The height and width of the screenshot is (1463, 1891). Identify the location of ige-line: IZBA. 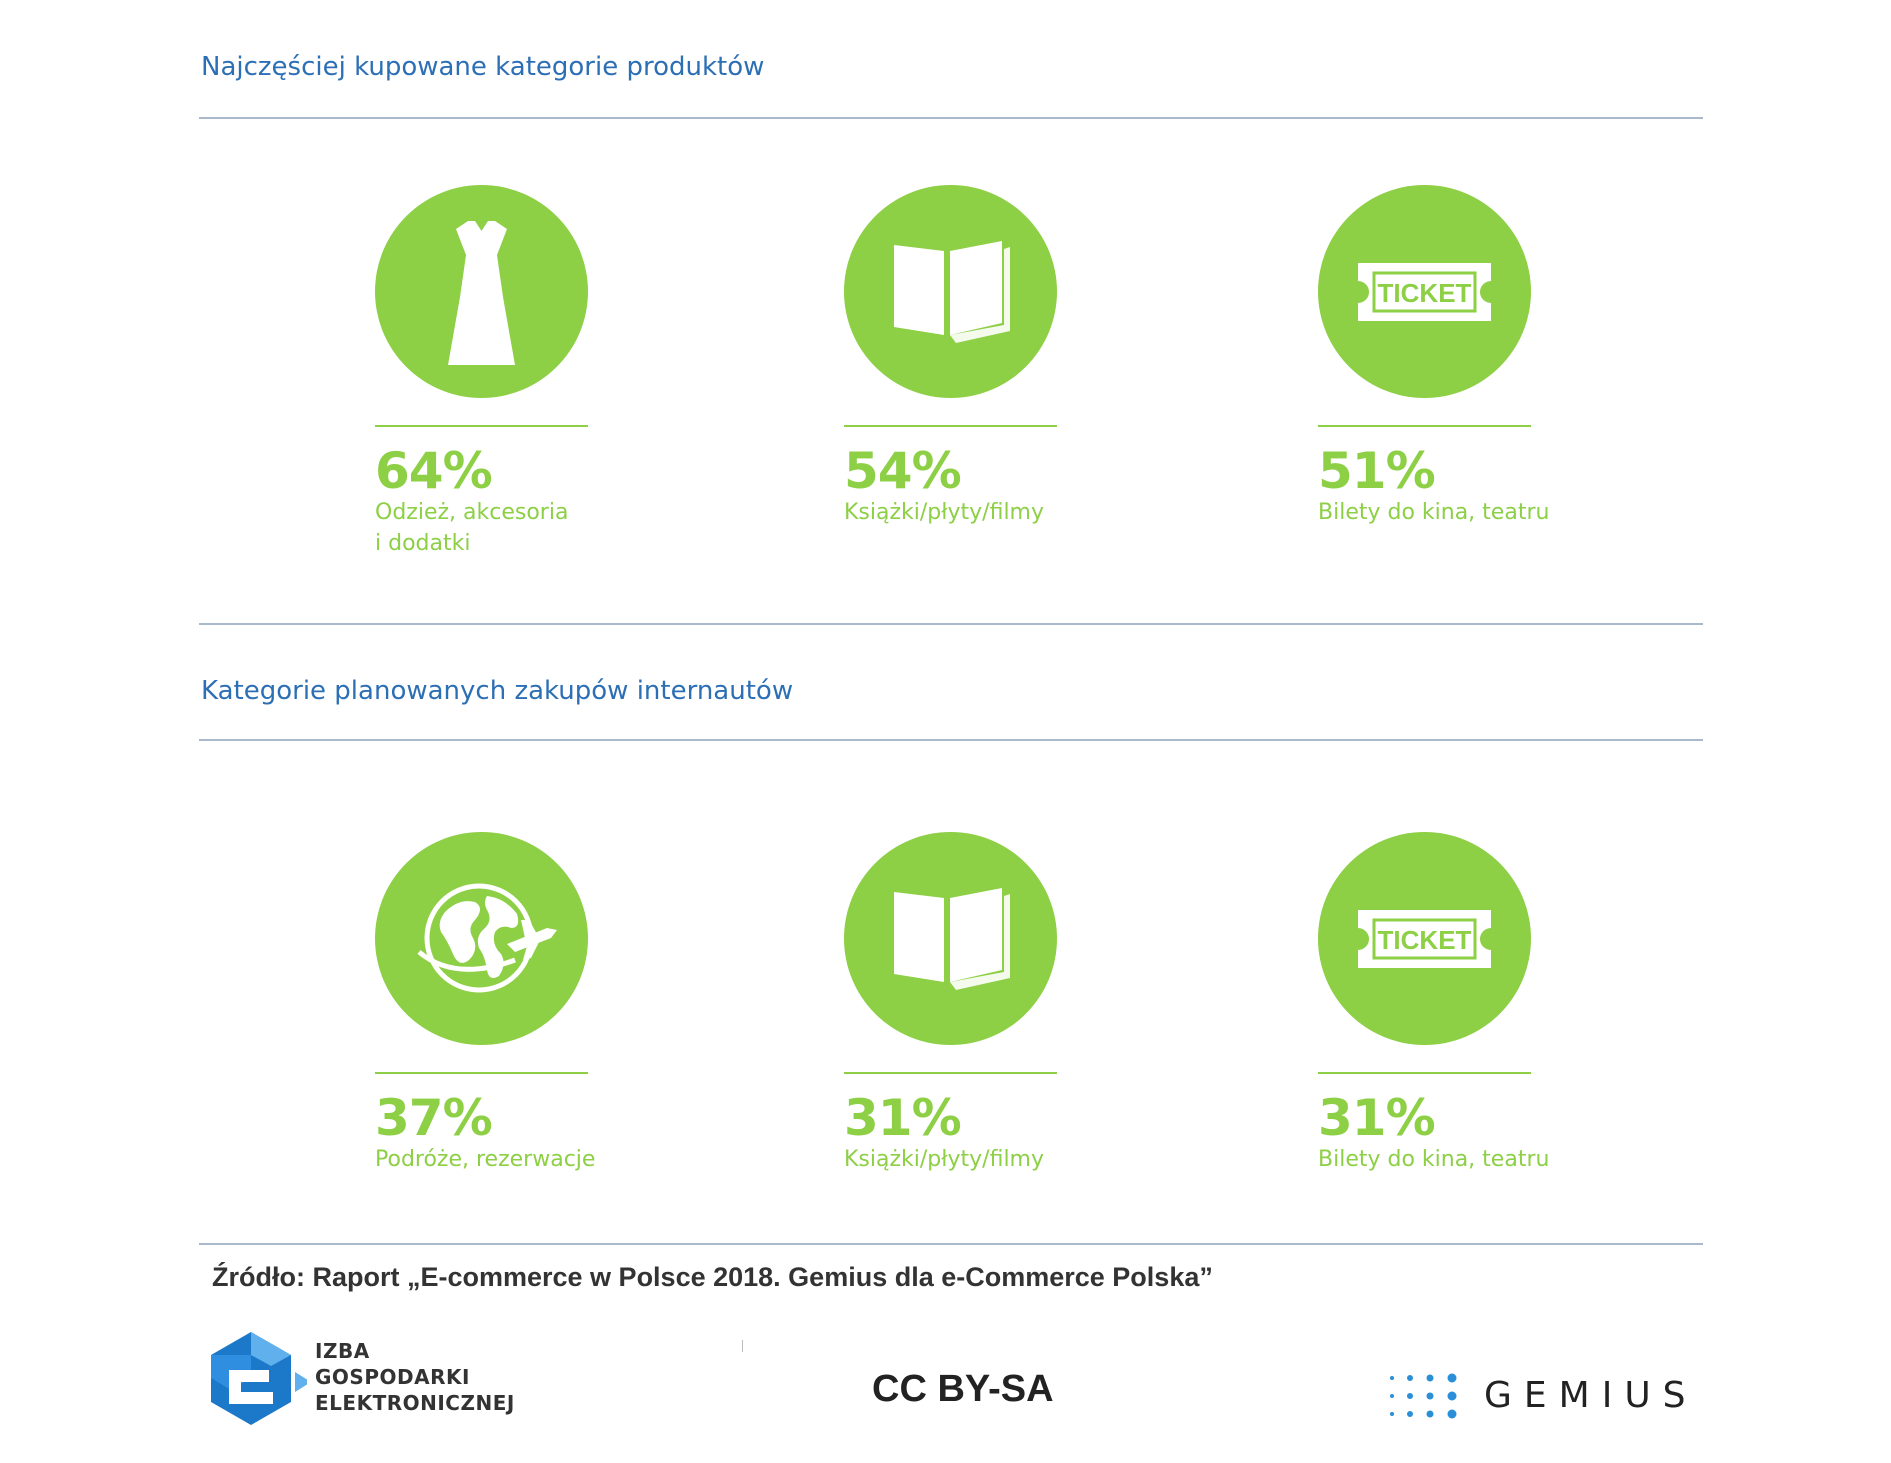
(342, 1351).